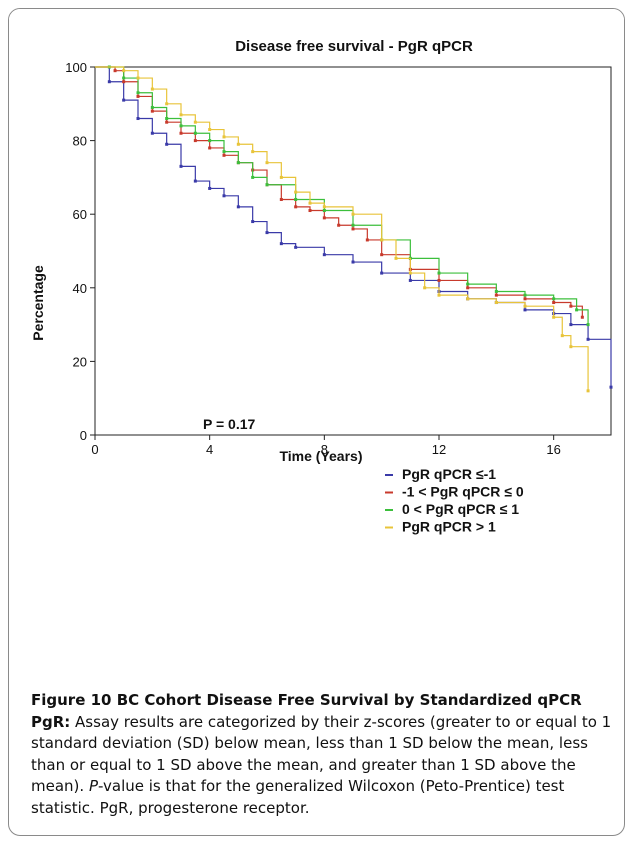  I want to click on legend-label-3: 0 < PgR qPCR ≤ 1, so click(460, 509).